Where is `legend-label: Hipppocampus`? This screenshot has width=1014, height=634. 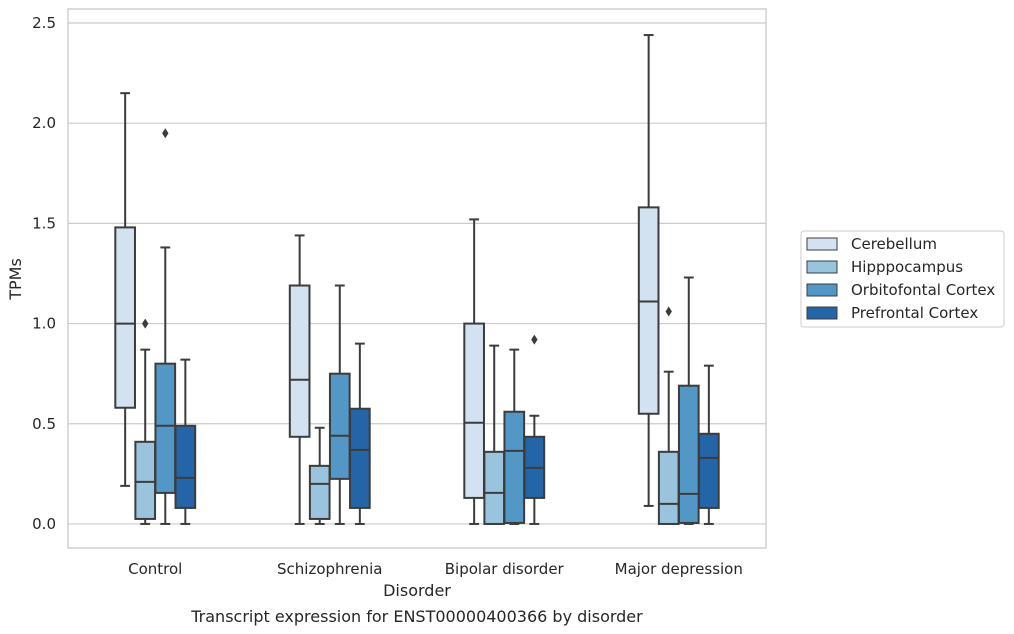
legend-label: Hipppocampus is located at coordinates (907, 267).